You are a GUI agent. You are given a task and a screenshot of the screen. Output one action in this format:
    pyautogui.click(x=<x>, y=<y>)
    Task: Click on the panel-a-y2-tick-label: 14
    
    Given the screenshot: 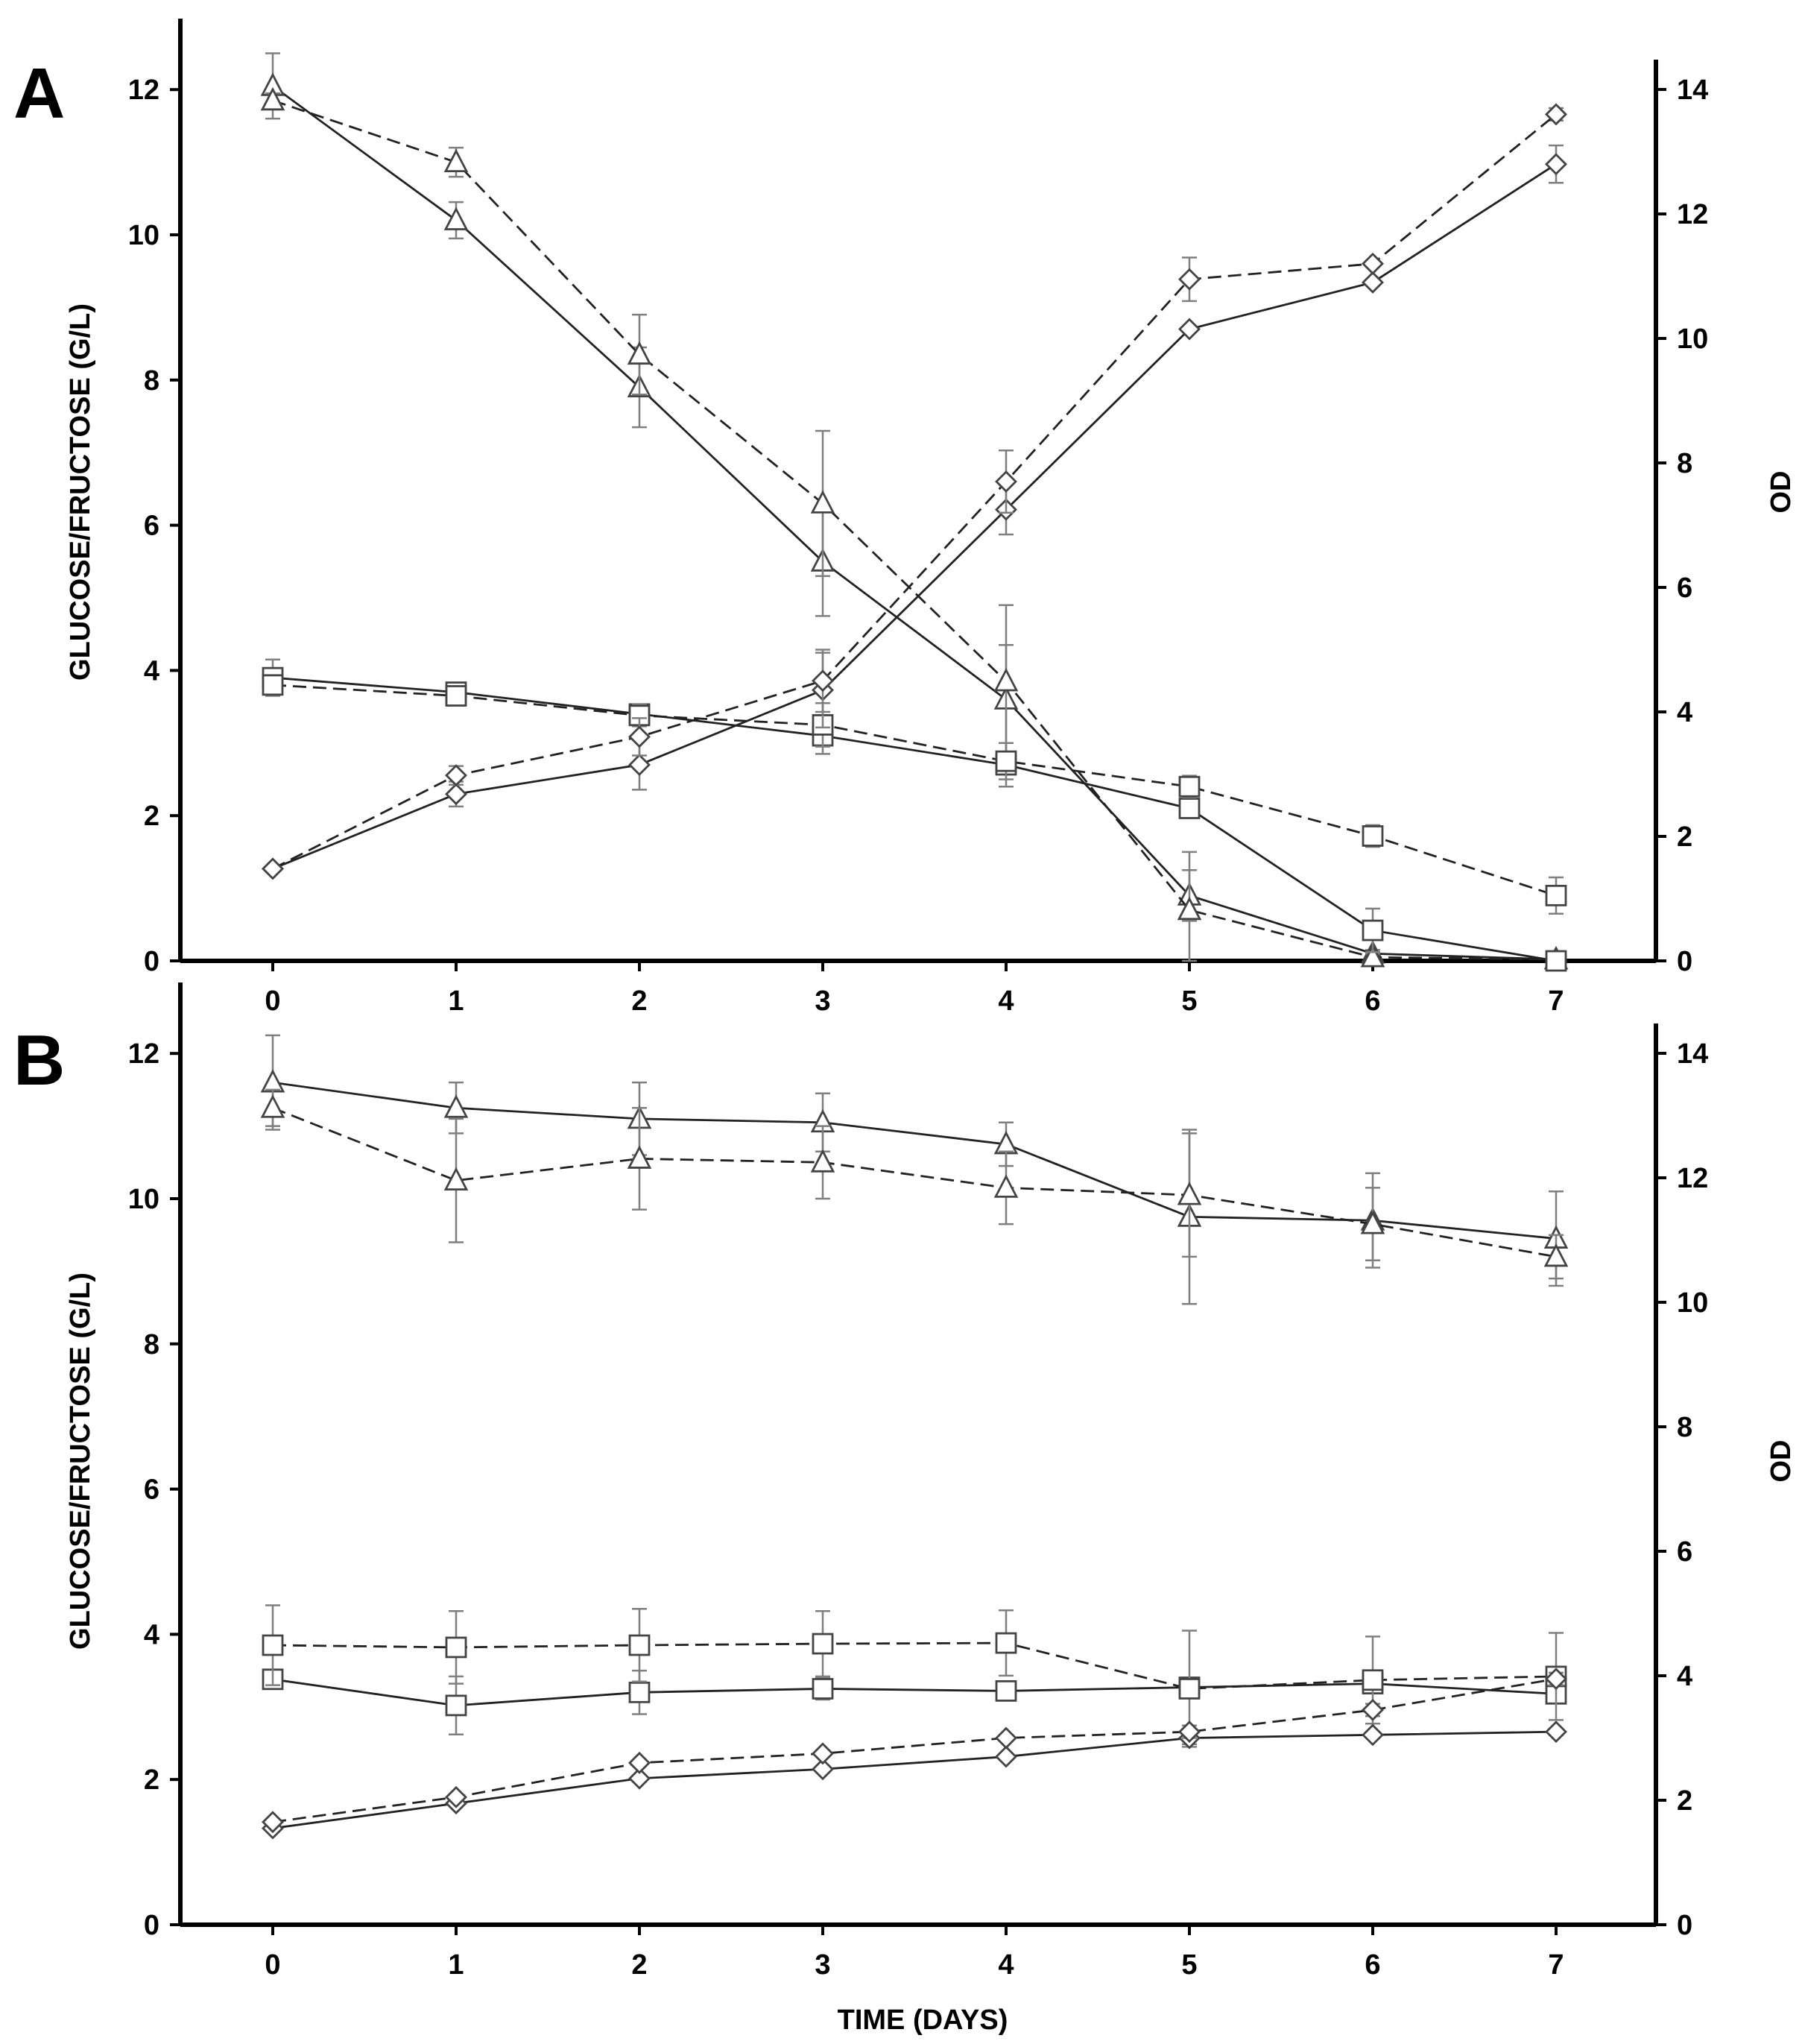 What is the action you would take?
    pyautogui.click(x=1692, y=90)
    